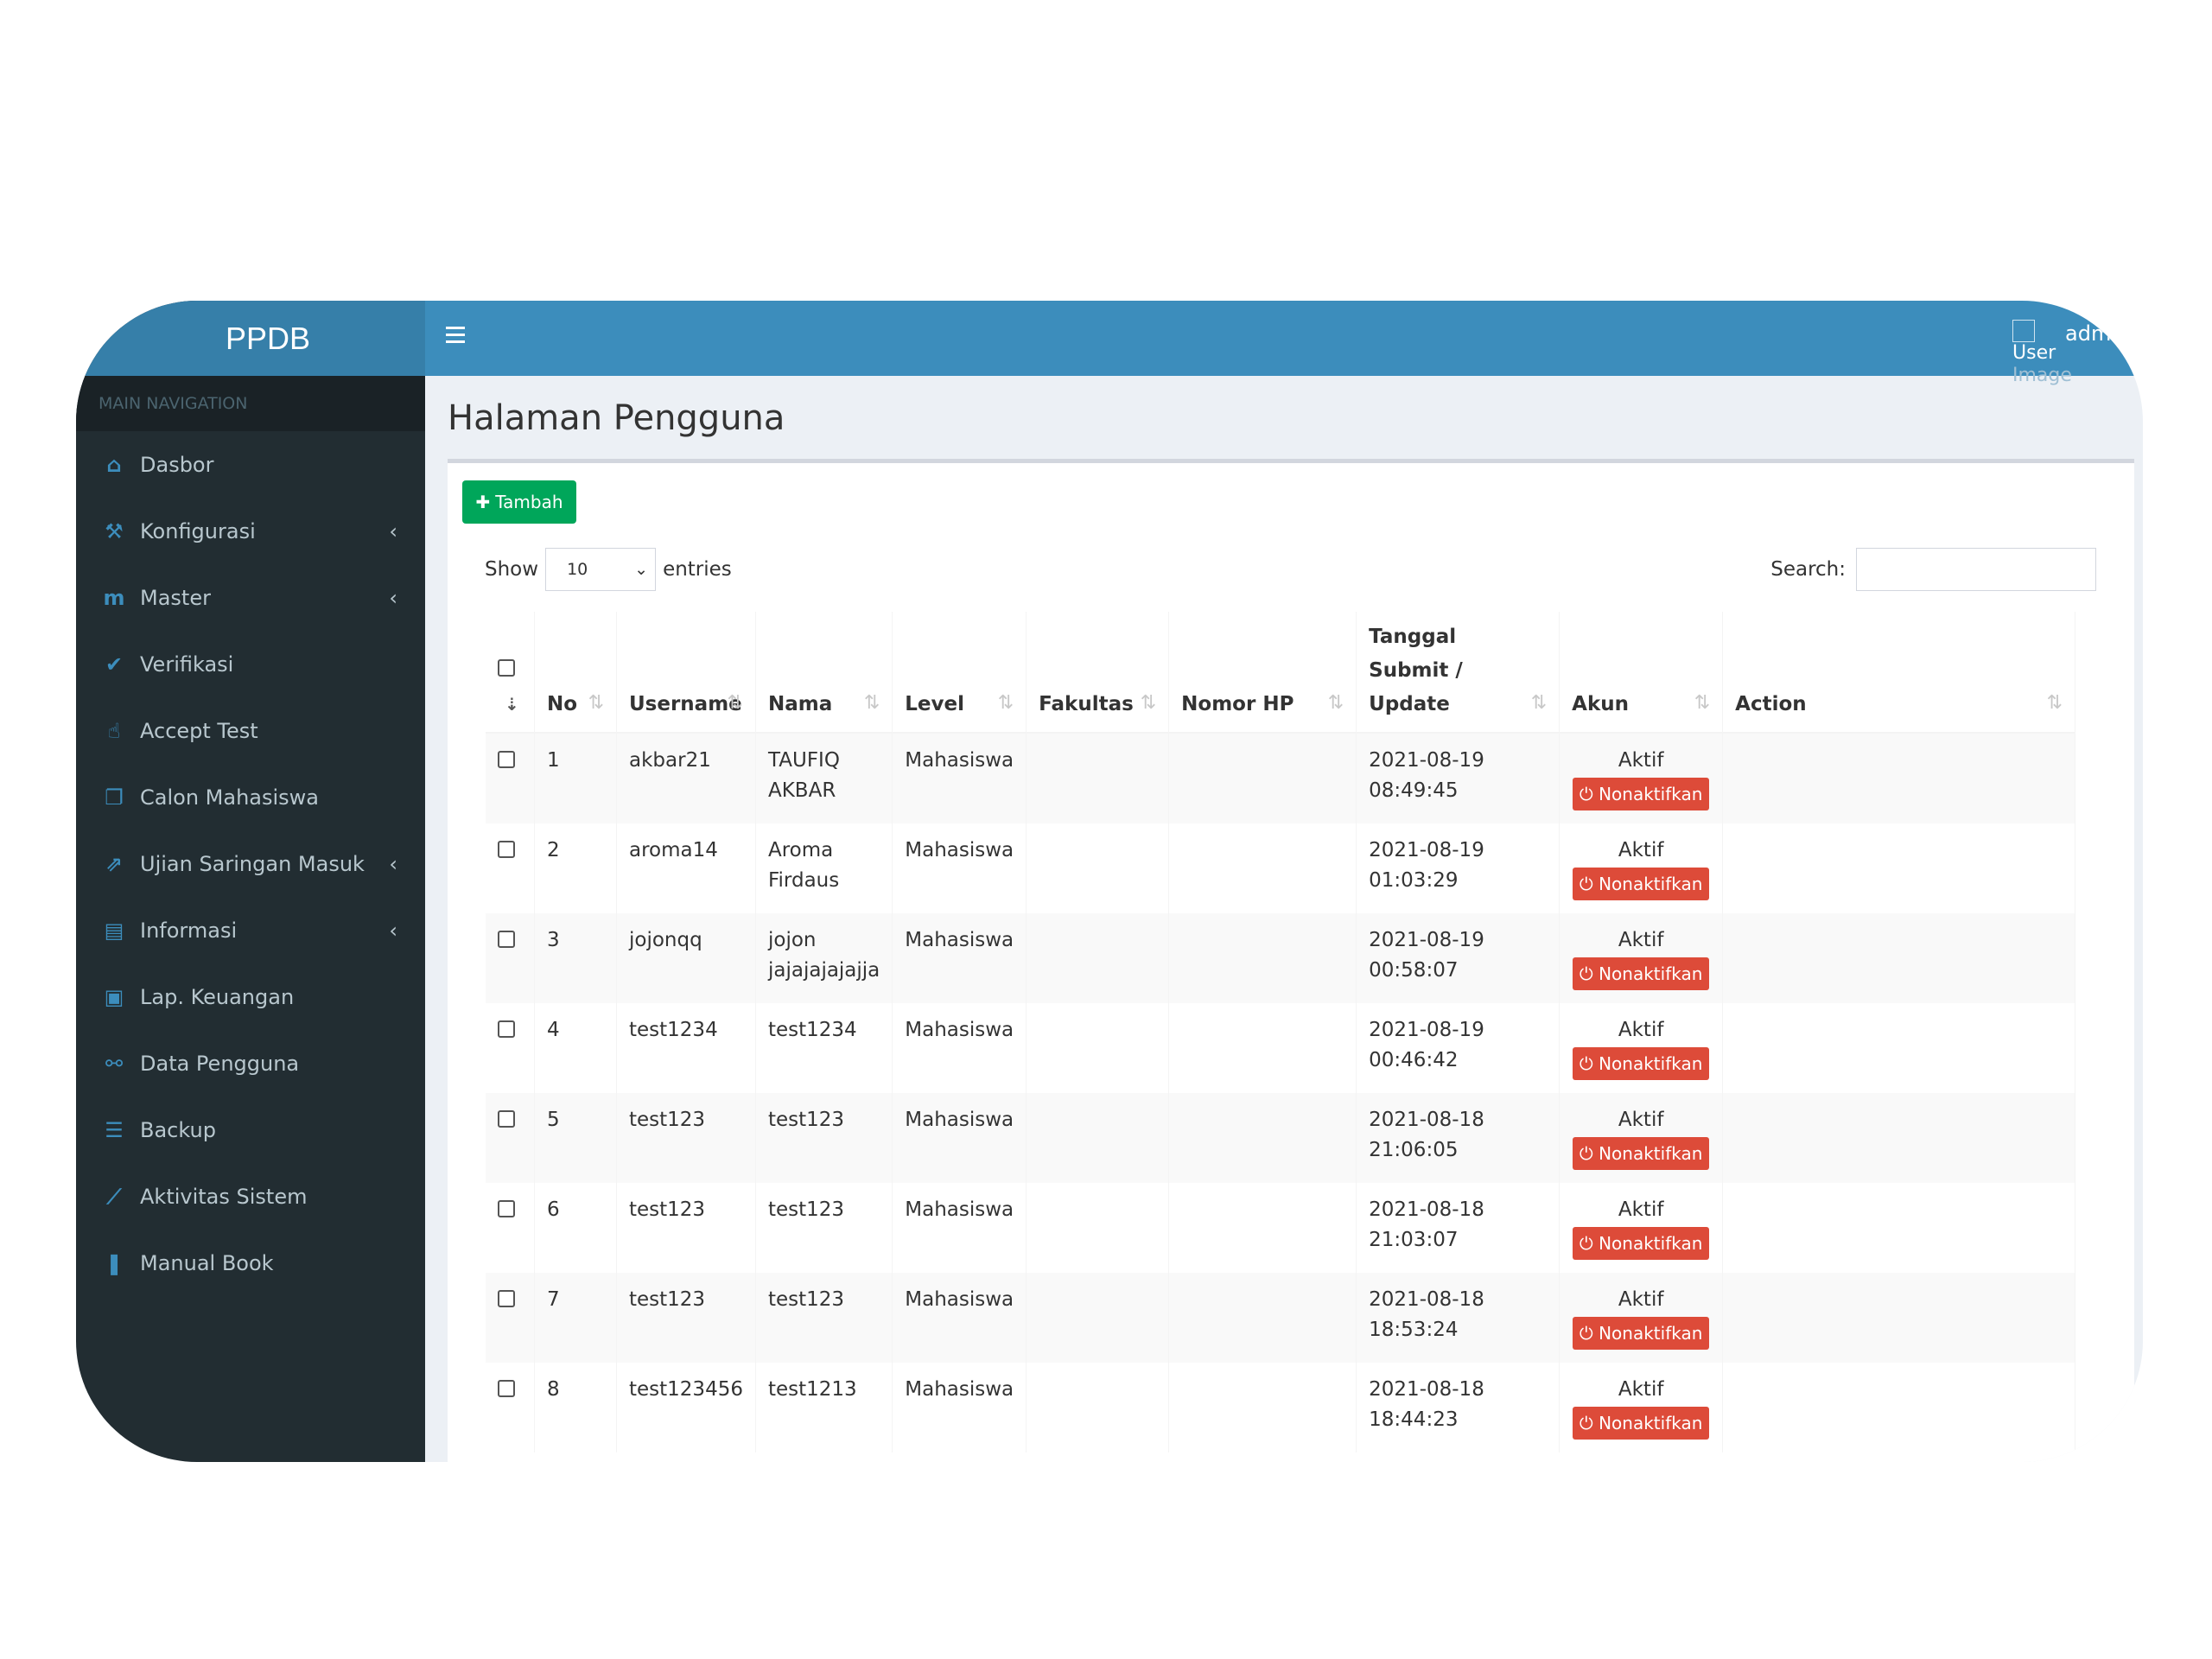 The image size is (2212, 1659). What do you see at coordinates (1641, 1030) in the screenshot?
I see `status-badge: Aktif` at bounding box center [1641, 1030].